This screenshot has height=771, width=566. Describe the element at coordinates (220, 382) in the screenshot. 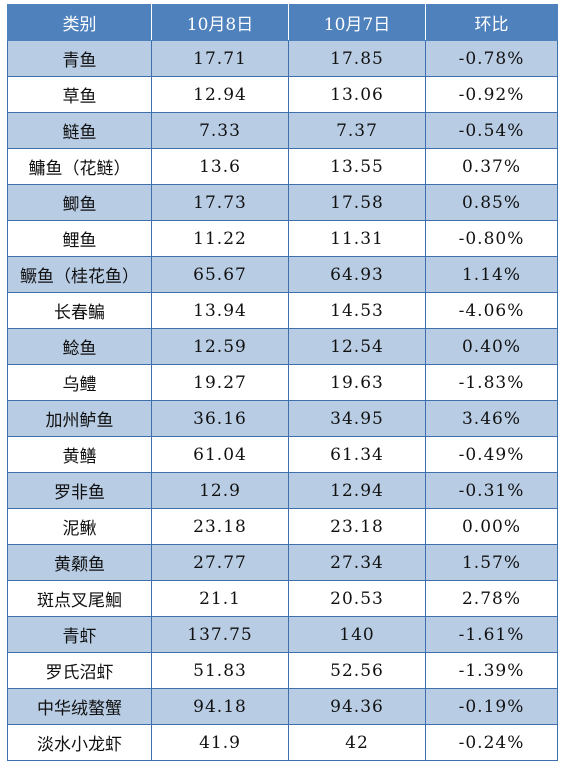

I see `cell-oct8-price: 19.27` at that location.